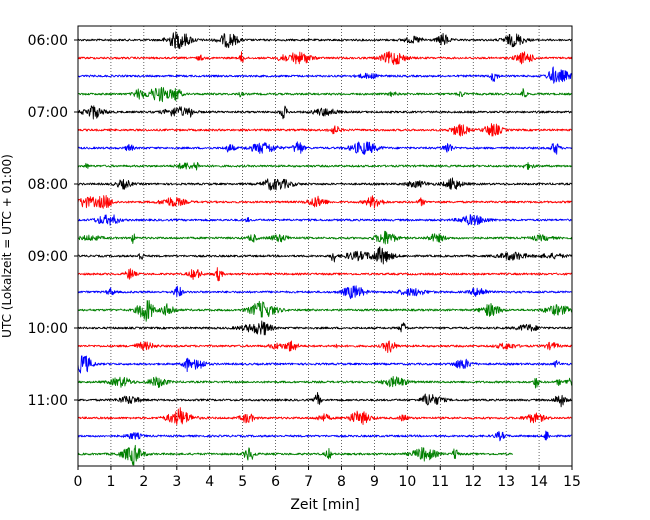  I want to click on y-tick-label: 10:00, so click(48, 329).